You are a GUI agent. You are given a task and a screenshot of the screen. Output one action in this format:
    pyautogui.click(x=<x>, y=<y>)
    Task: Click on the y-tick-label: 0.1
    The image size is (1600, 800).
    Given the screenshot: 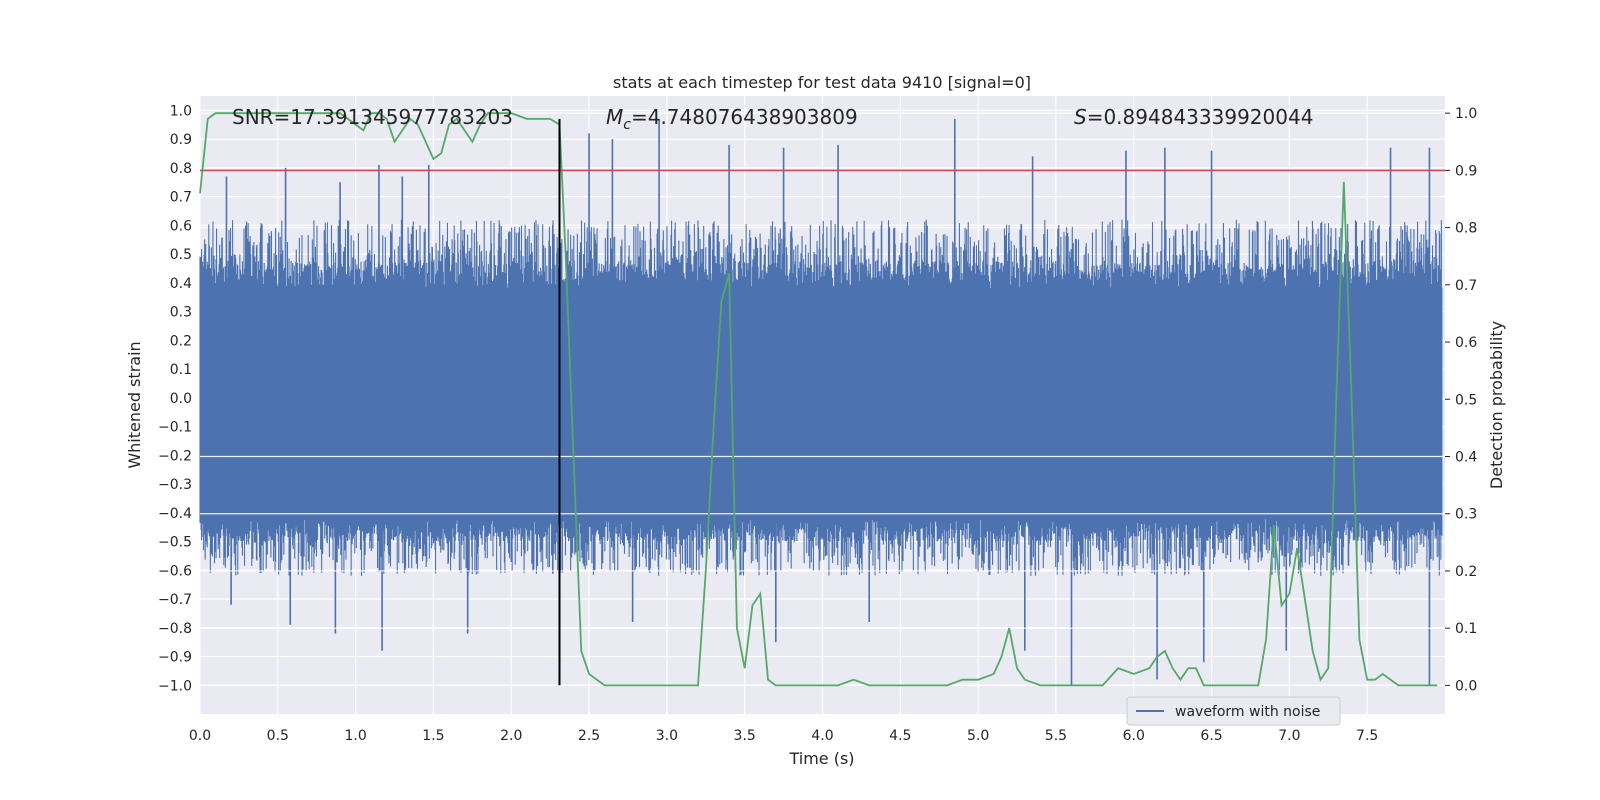 What is the action you would take?
    pyautogui.click(x=181, y=370)
    